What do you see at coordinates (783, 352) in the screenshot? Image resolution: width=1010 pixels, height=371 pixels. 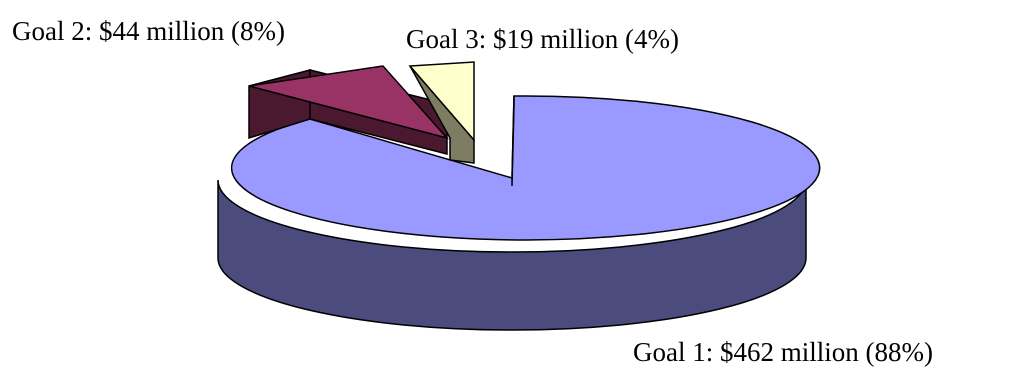 I see `slice-label-goal-1: Goal 1: $462 million (88%)` at bounding box center [783, 352].